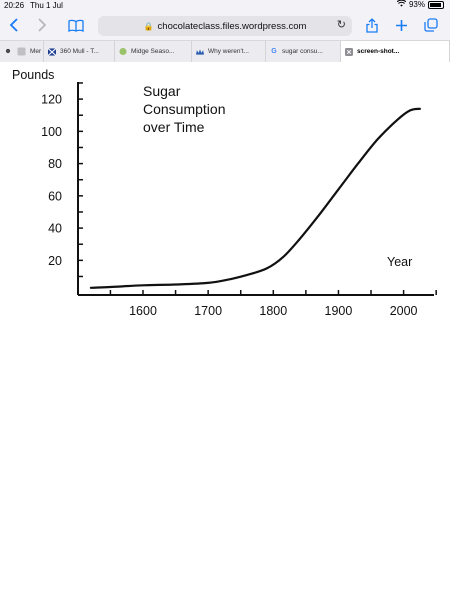  Describe the element at coordinates (404, 310) in the screenshot. I see `x-tick-label: 2000` at that location.